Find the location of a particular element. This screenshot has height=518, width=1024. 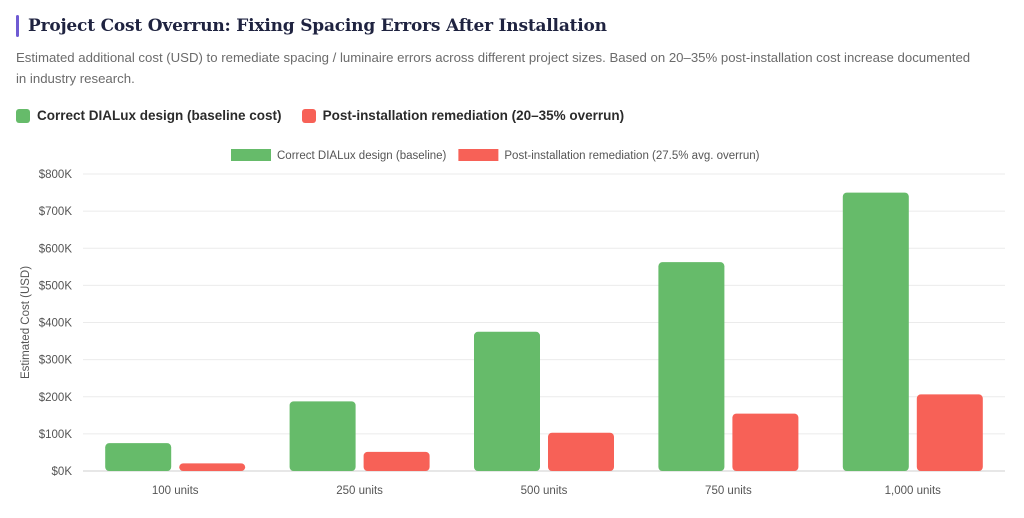

y-tick-label: $500K is located at coordinates (56, 286).